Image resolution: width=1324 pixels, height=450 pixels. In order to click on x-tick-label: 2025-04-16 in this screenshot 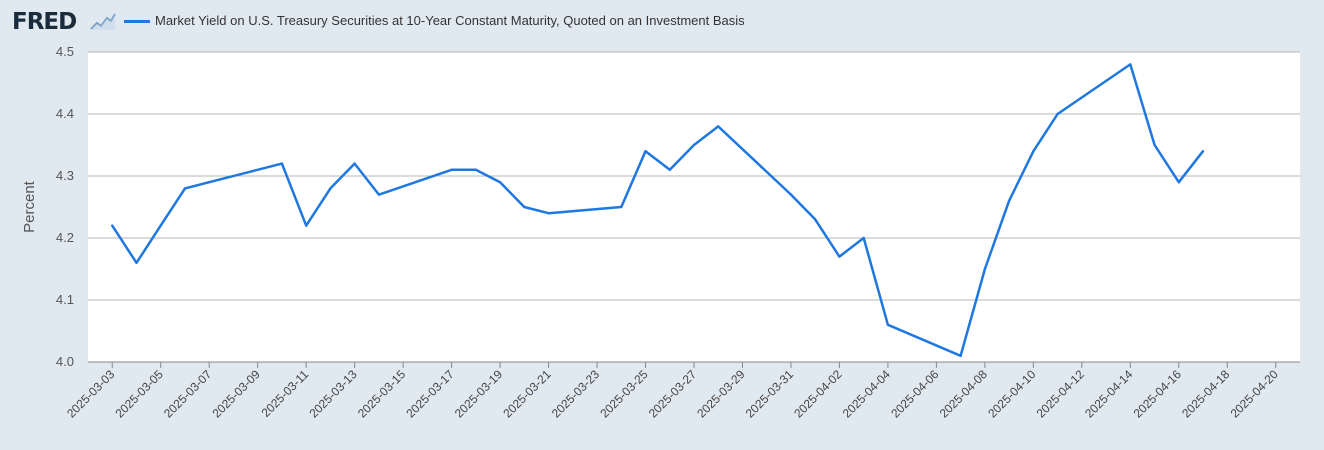, I will do `click(1158, 394)`.